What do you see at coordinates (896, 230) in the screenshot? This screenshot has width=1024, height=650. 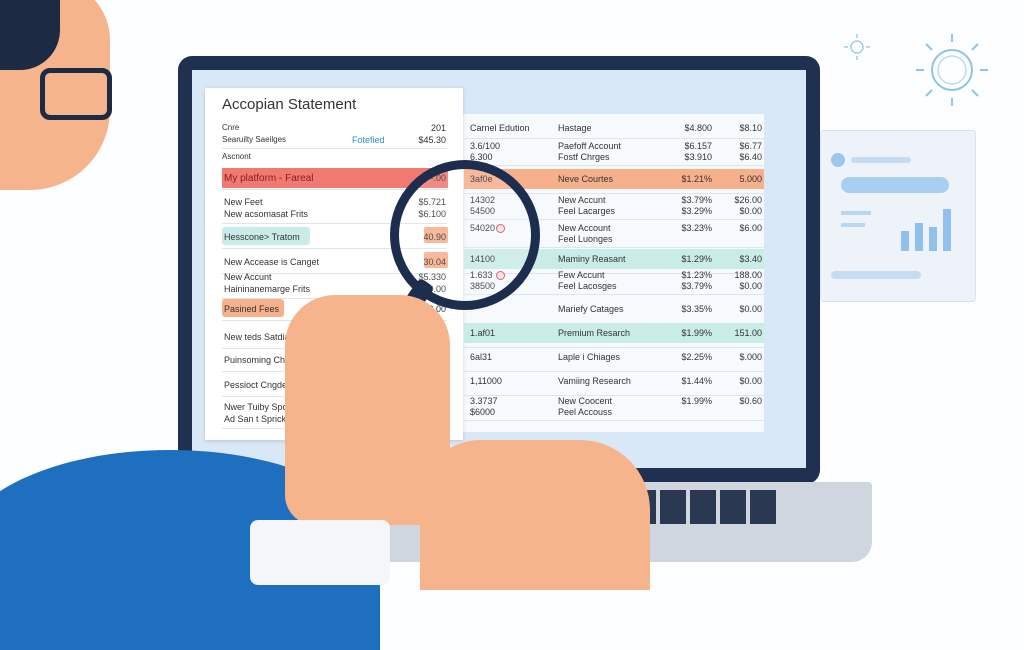 I see `bar-chart-icon` at bounding box center [896, 230].